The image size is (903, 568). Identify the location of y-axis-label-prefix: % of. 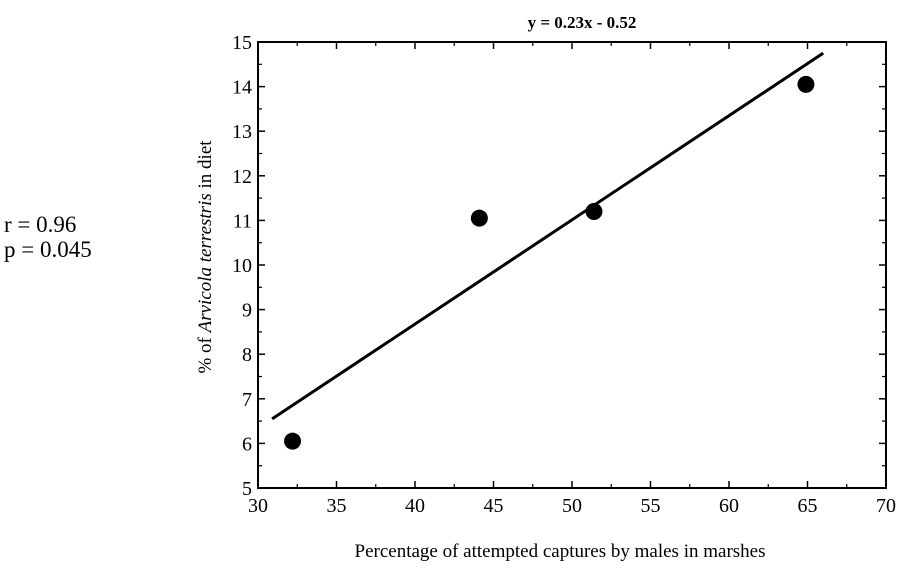
(205, 352).